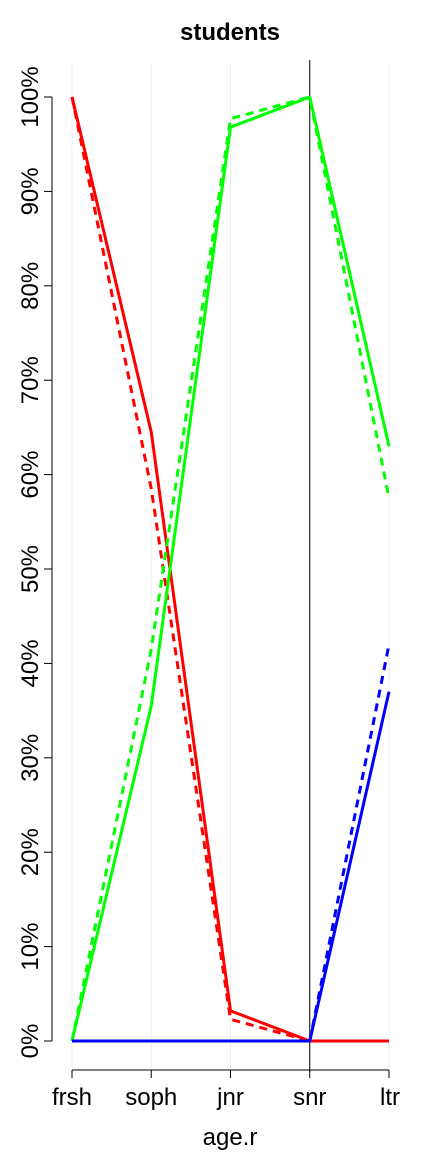 This screenshot has width=432, height=1152. What do you see at coordinates (230, 1097) in the screenshot?
I see `x-tick-label-jnr: jnr` at bounding box center [230, 1097].